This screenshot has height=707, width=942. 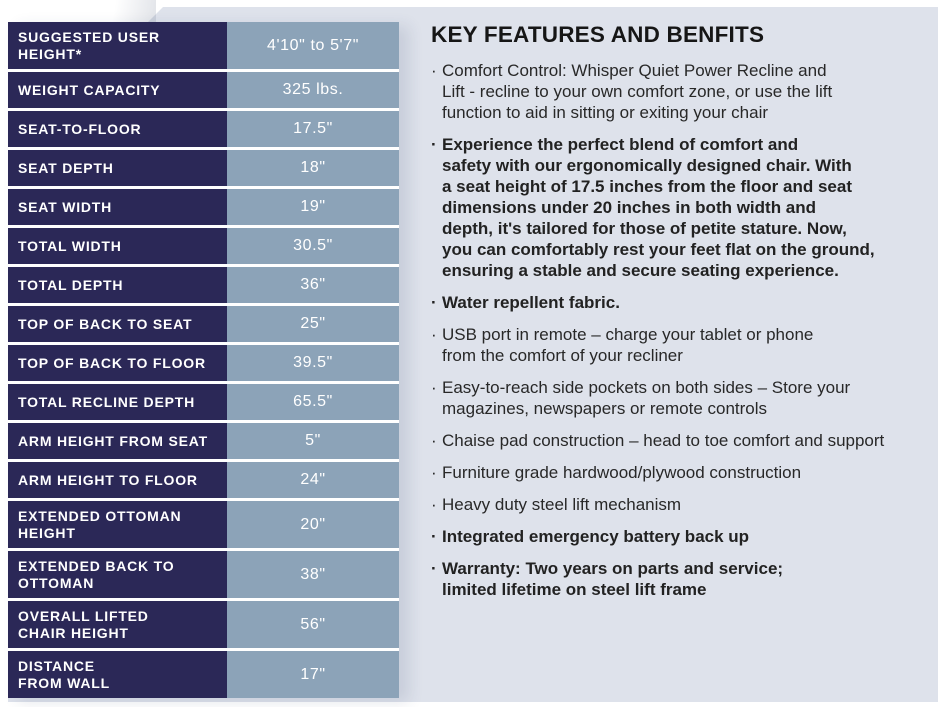 What do you see at coordinates (124, 11) in the screenshot?
I see `corner-diagonal-shade` at bounding box center [124, 11].